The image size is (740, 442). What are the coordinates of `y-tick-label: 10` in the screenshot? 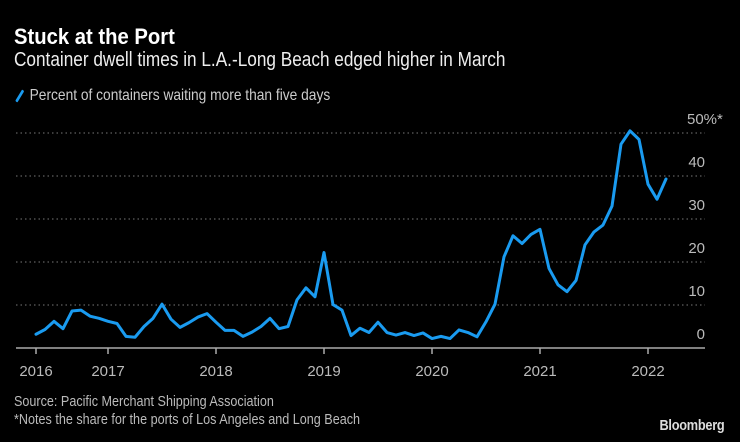 It's located at (696, 291).